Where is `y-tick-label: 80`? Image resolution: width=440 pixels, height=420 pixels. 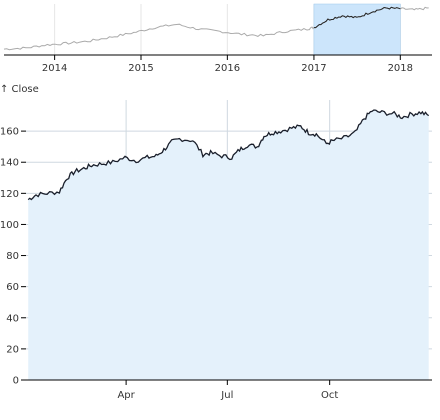 y-tick-label: 80 is located at coordinates (12, 256).